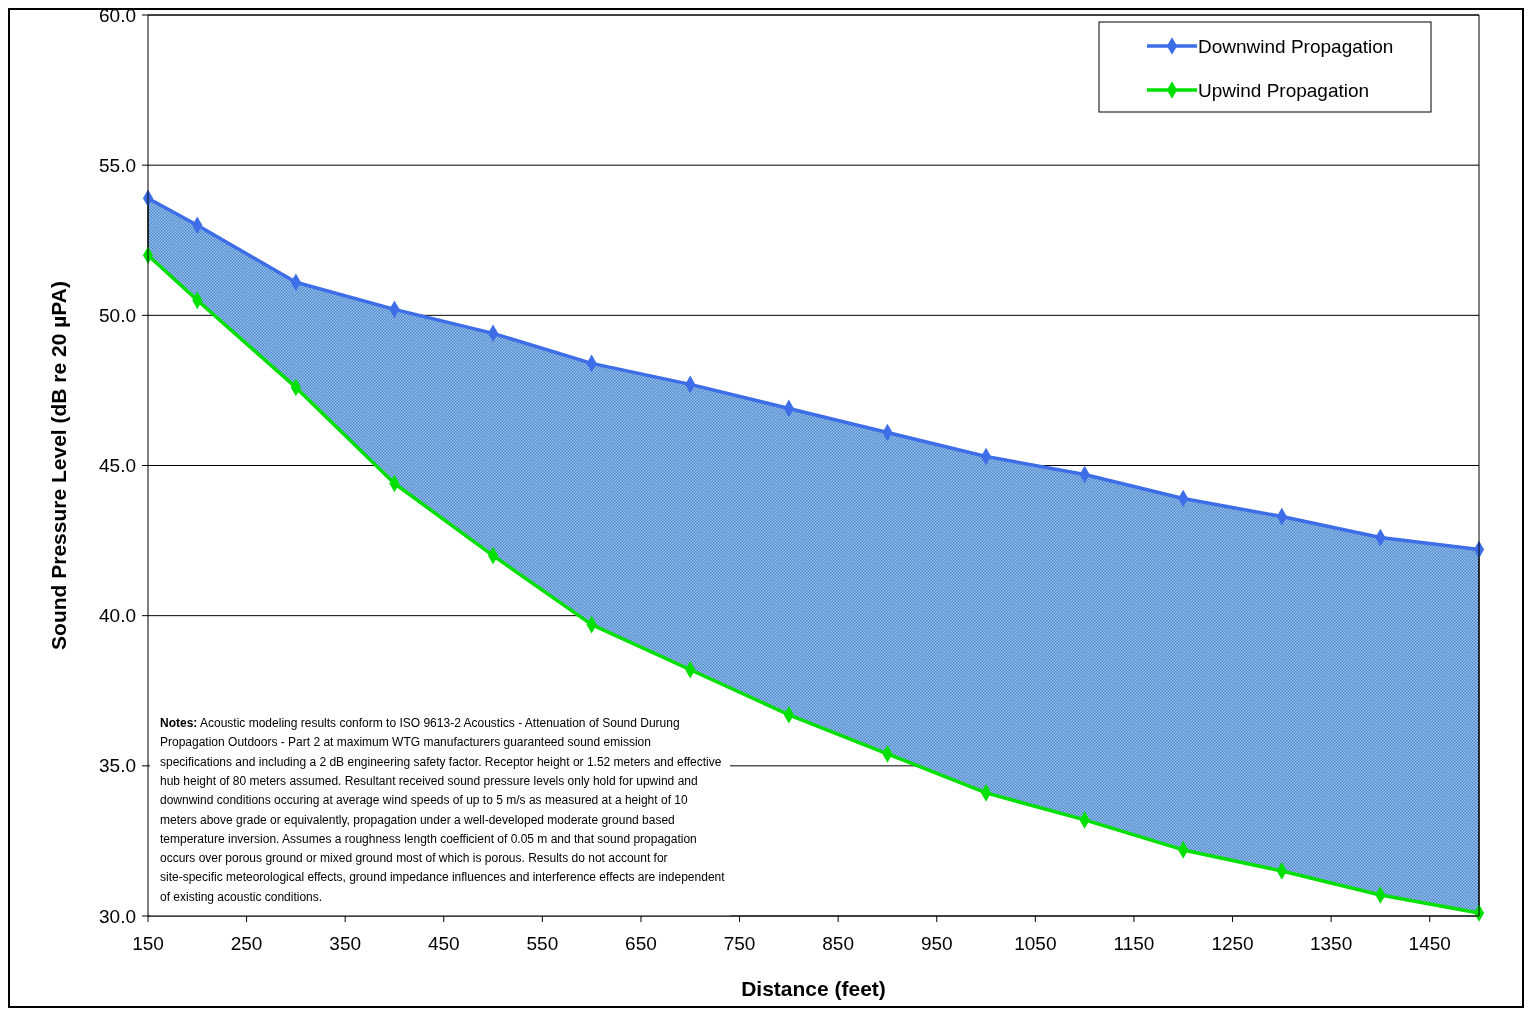 The image size is (1532, 1015). Describe the element at coordinates (117, 165) in the screenshot. I see `y-tick-label: 55.0` at that location.